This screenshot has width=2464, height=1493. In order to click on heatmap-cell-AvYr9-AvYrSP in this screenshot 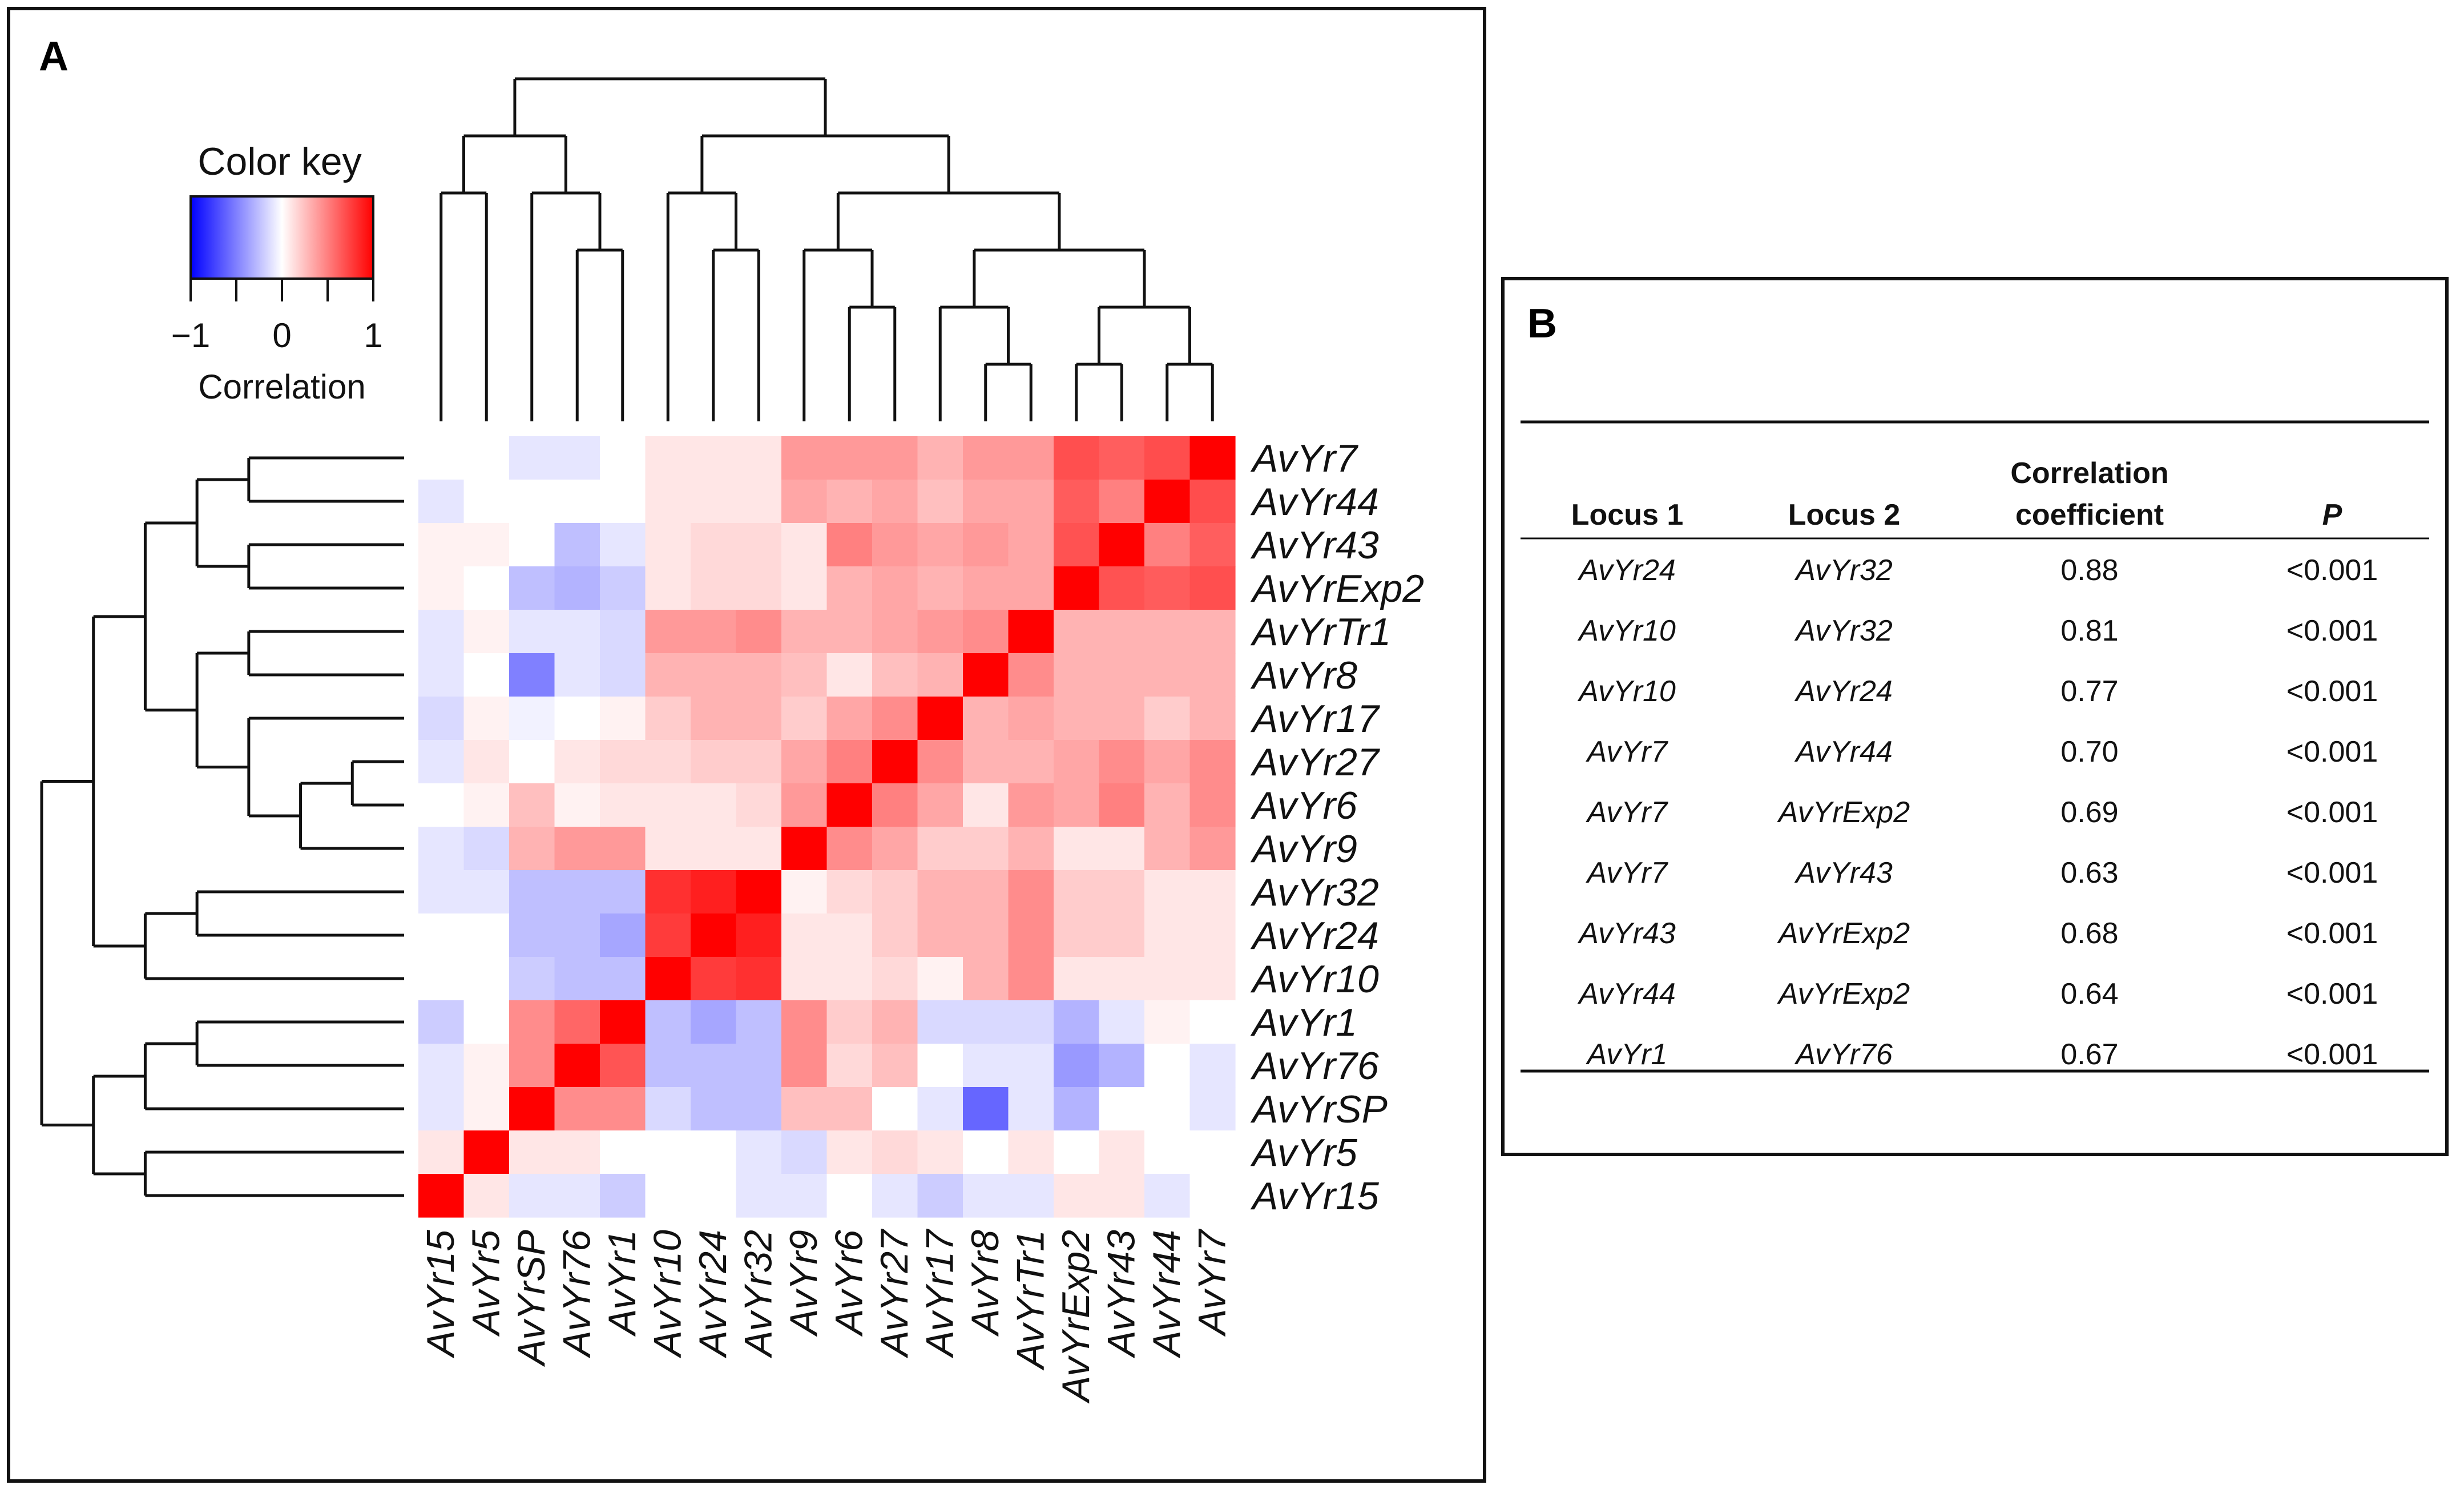, I will do `click(532, 849)`.